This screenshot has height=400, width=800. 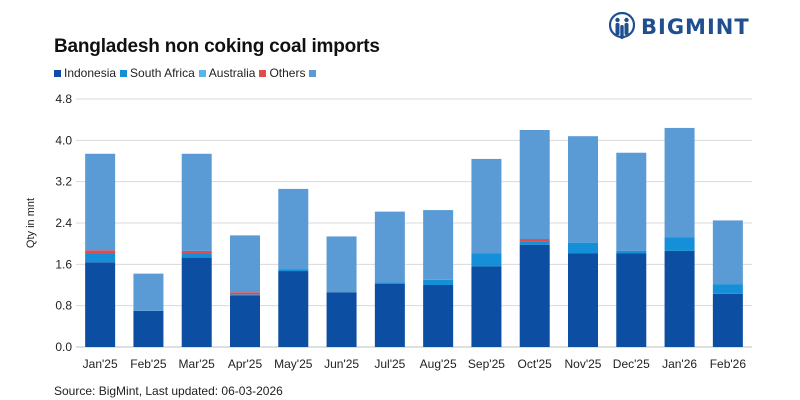 I want to click on x-tick-label: Oct'25, so click(x=535, y=364).